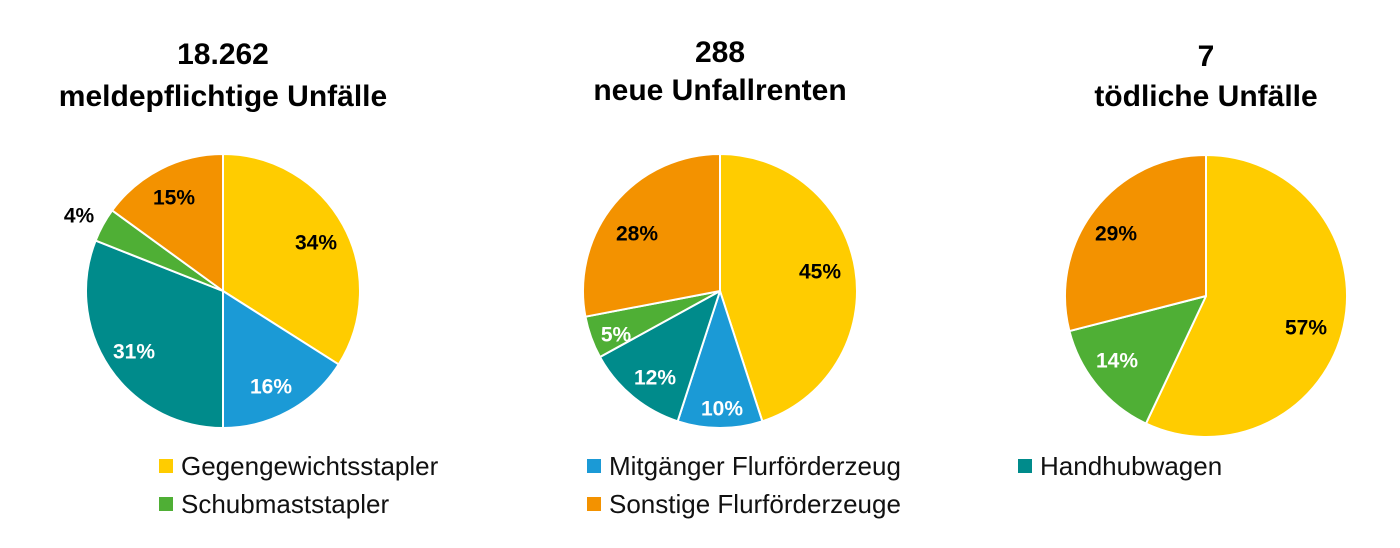  I want to click on chart-2-label-sonstige-flurfoerderzeuge: 28%, so click(637, 234).